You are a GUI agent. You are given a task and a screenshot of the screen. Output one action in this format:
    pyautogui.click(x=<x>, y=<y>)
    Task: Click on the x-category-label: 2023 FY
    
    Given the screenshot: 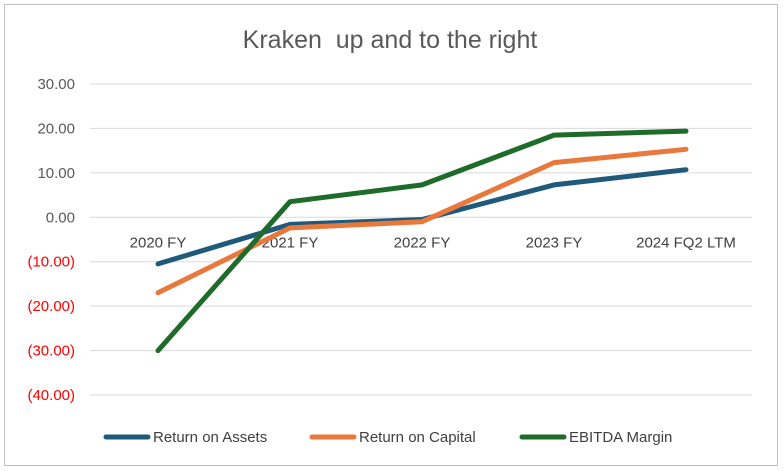 What is the action you would take?
    pyautogui.click(x=554, y=242)
    